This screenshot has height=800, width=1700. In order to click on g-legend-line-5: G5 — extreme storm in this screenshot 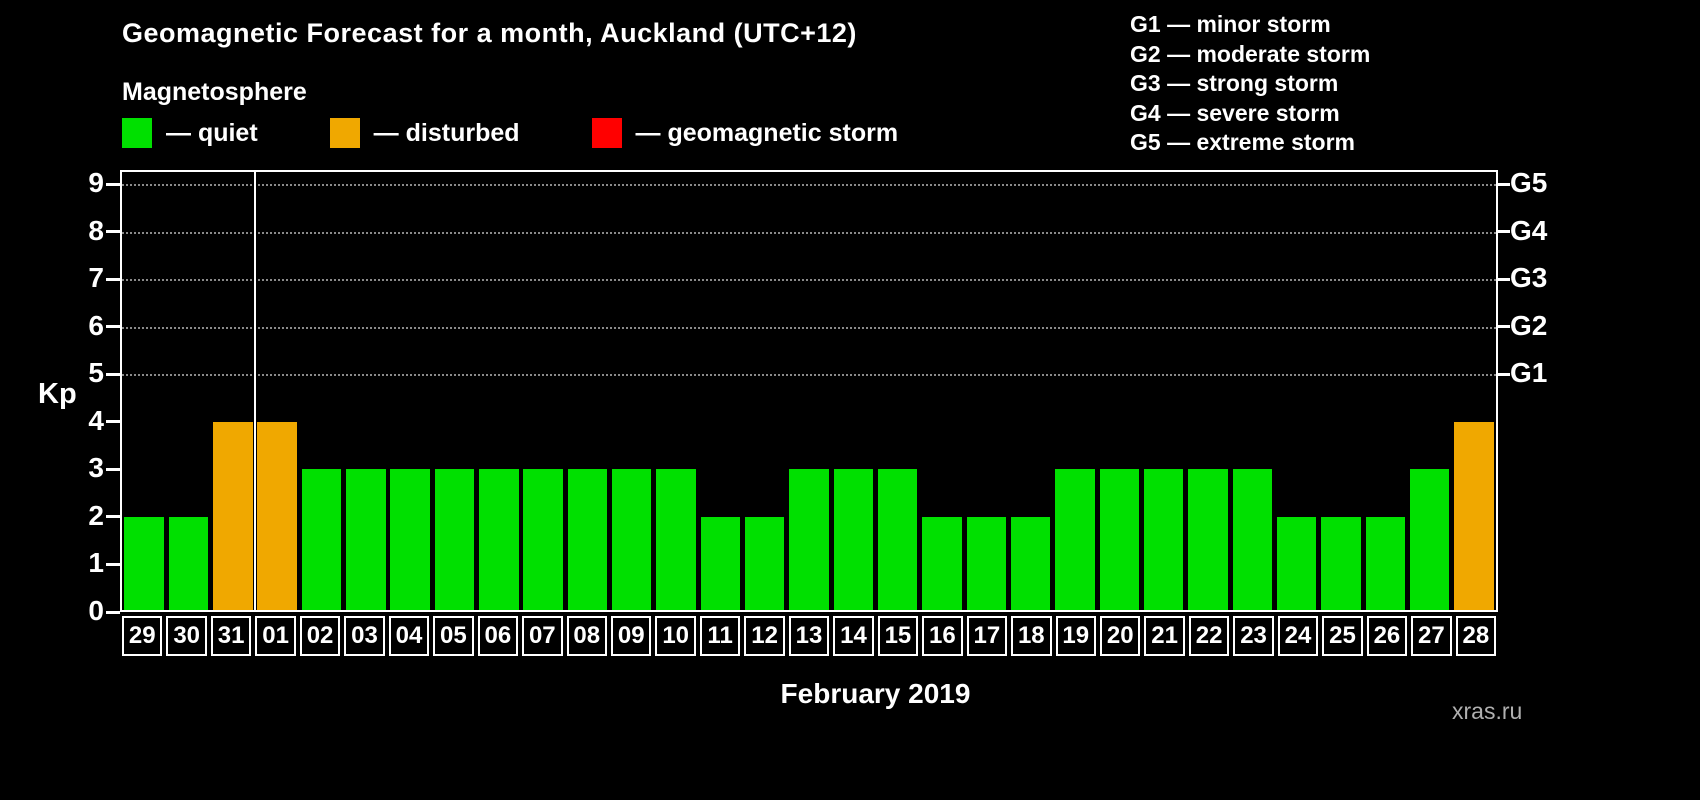, I will do `click(1242, 142)`.